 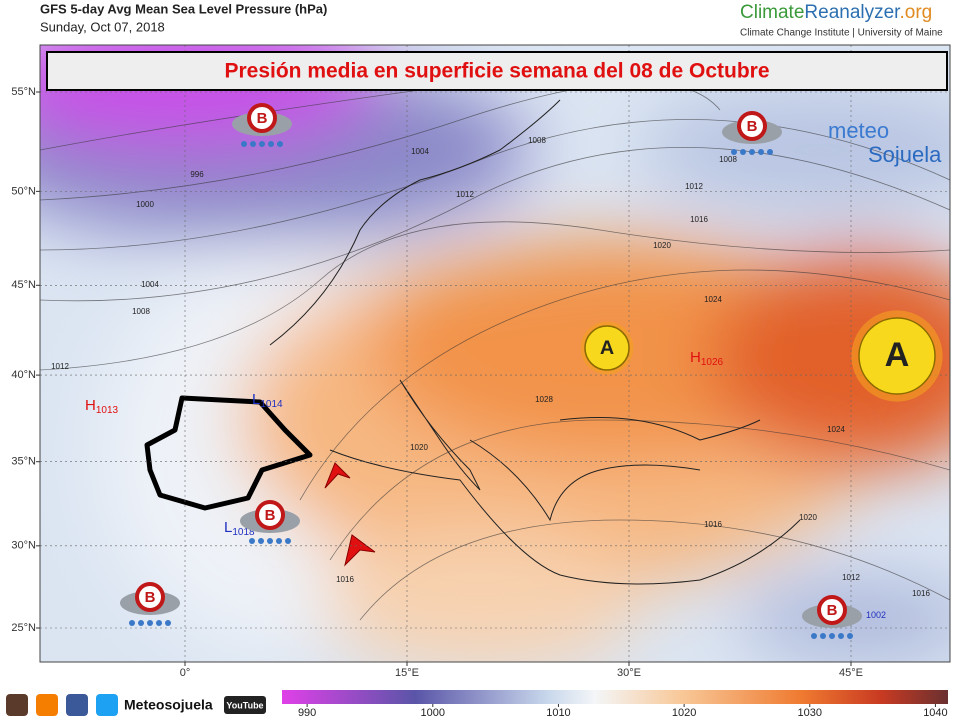 I want to click on colorbar-tick-label: 1010, so click(x=558, y=713).